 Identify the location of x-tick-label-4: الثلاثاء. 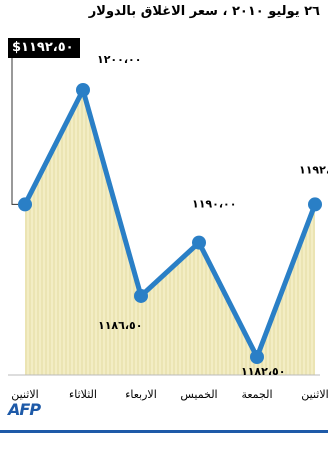
(83, 394).